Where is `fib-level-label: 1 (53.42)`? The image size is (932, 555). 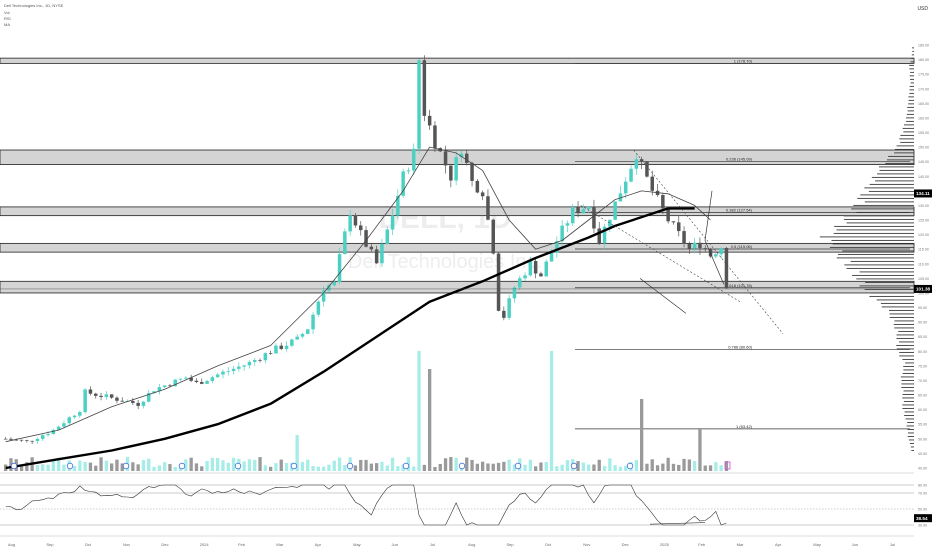
fib-level-label: 1 (53.42) is located at coordinates (744, 426).